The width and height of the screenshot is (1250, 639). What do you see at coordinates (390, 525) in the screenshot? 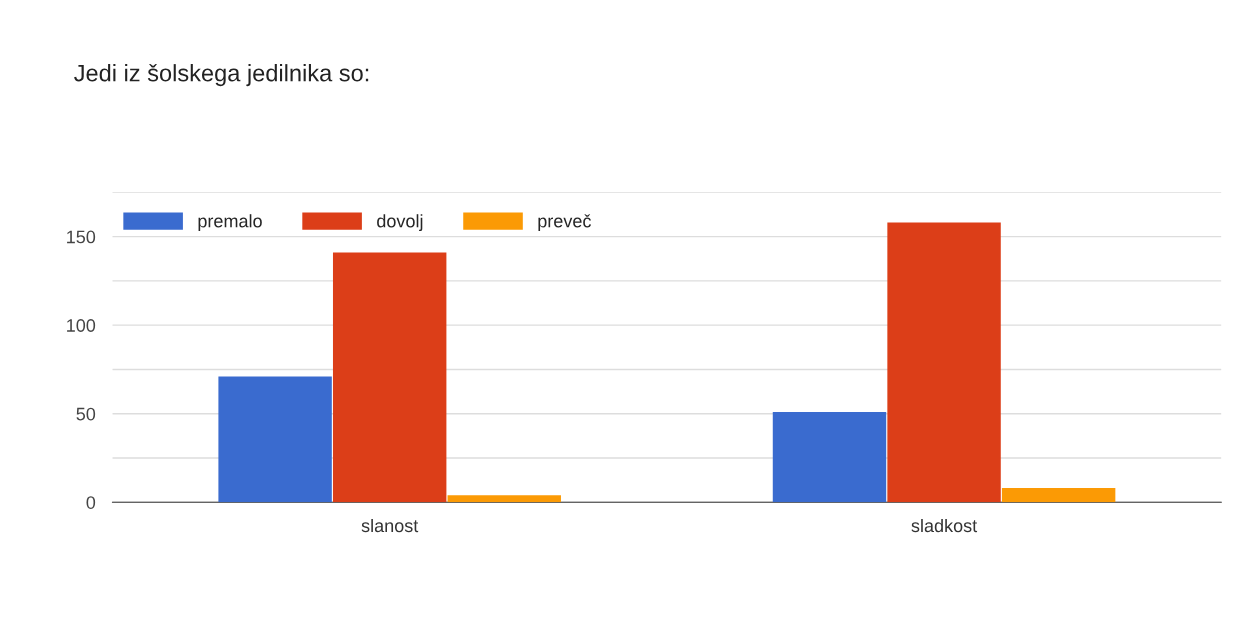
I see `x-tick-label: slanost` at bounding box center [390, 525].